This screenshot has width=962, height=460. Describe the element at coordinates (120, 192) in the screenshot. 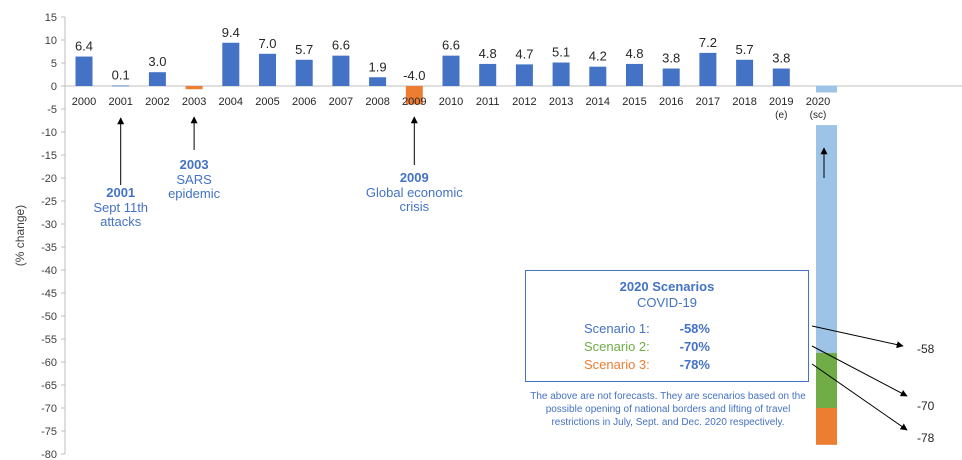

I see `annotation-title: 2001` at that location.